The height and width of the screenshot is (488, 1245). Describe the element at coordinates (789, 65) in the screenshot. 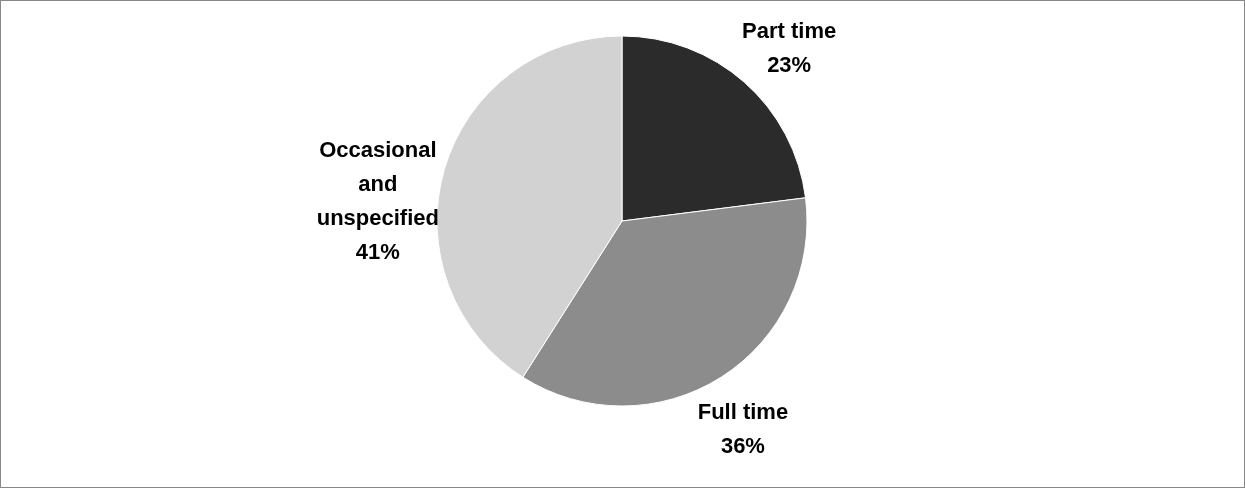

I see `data-label: 23%` at that location.